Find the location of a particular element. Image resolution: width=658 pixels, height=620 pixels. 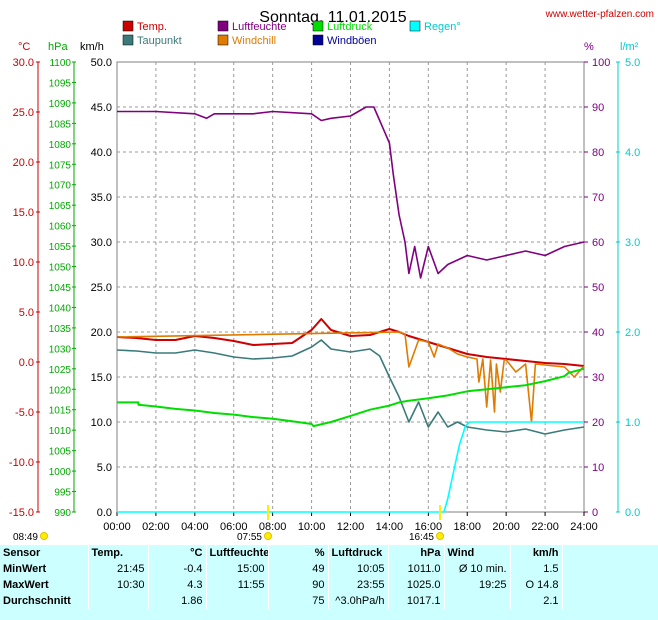

stats-cell: 49 is located at coordinates (298, 569).